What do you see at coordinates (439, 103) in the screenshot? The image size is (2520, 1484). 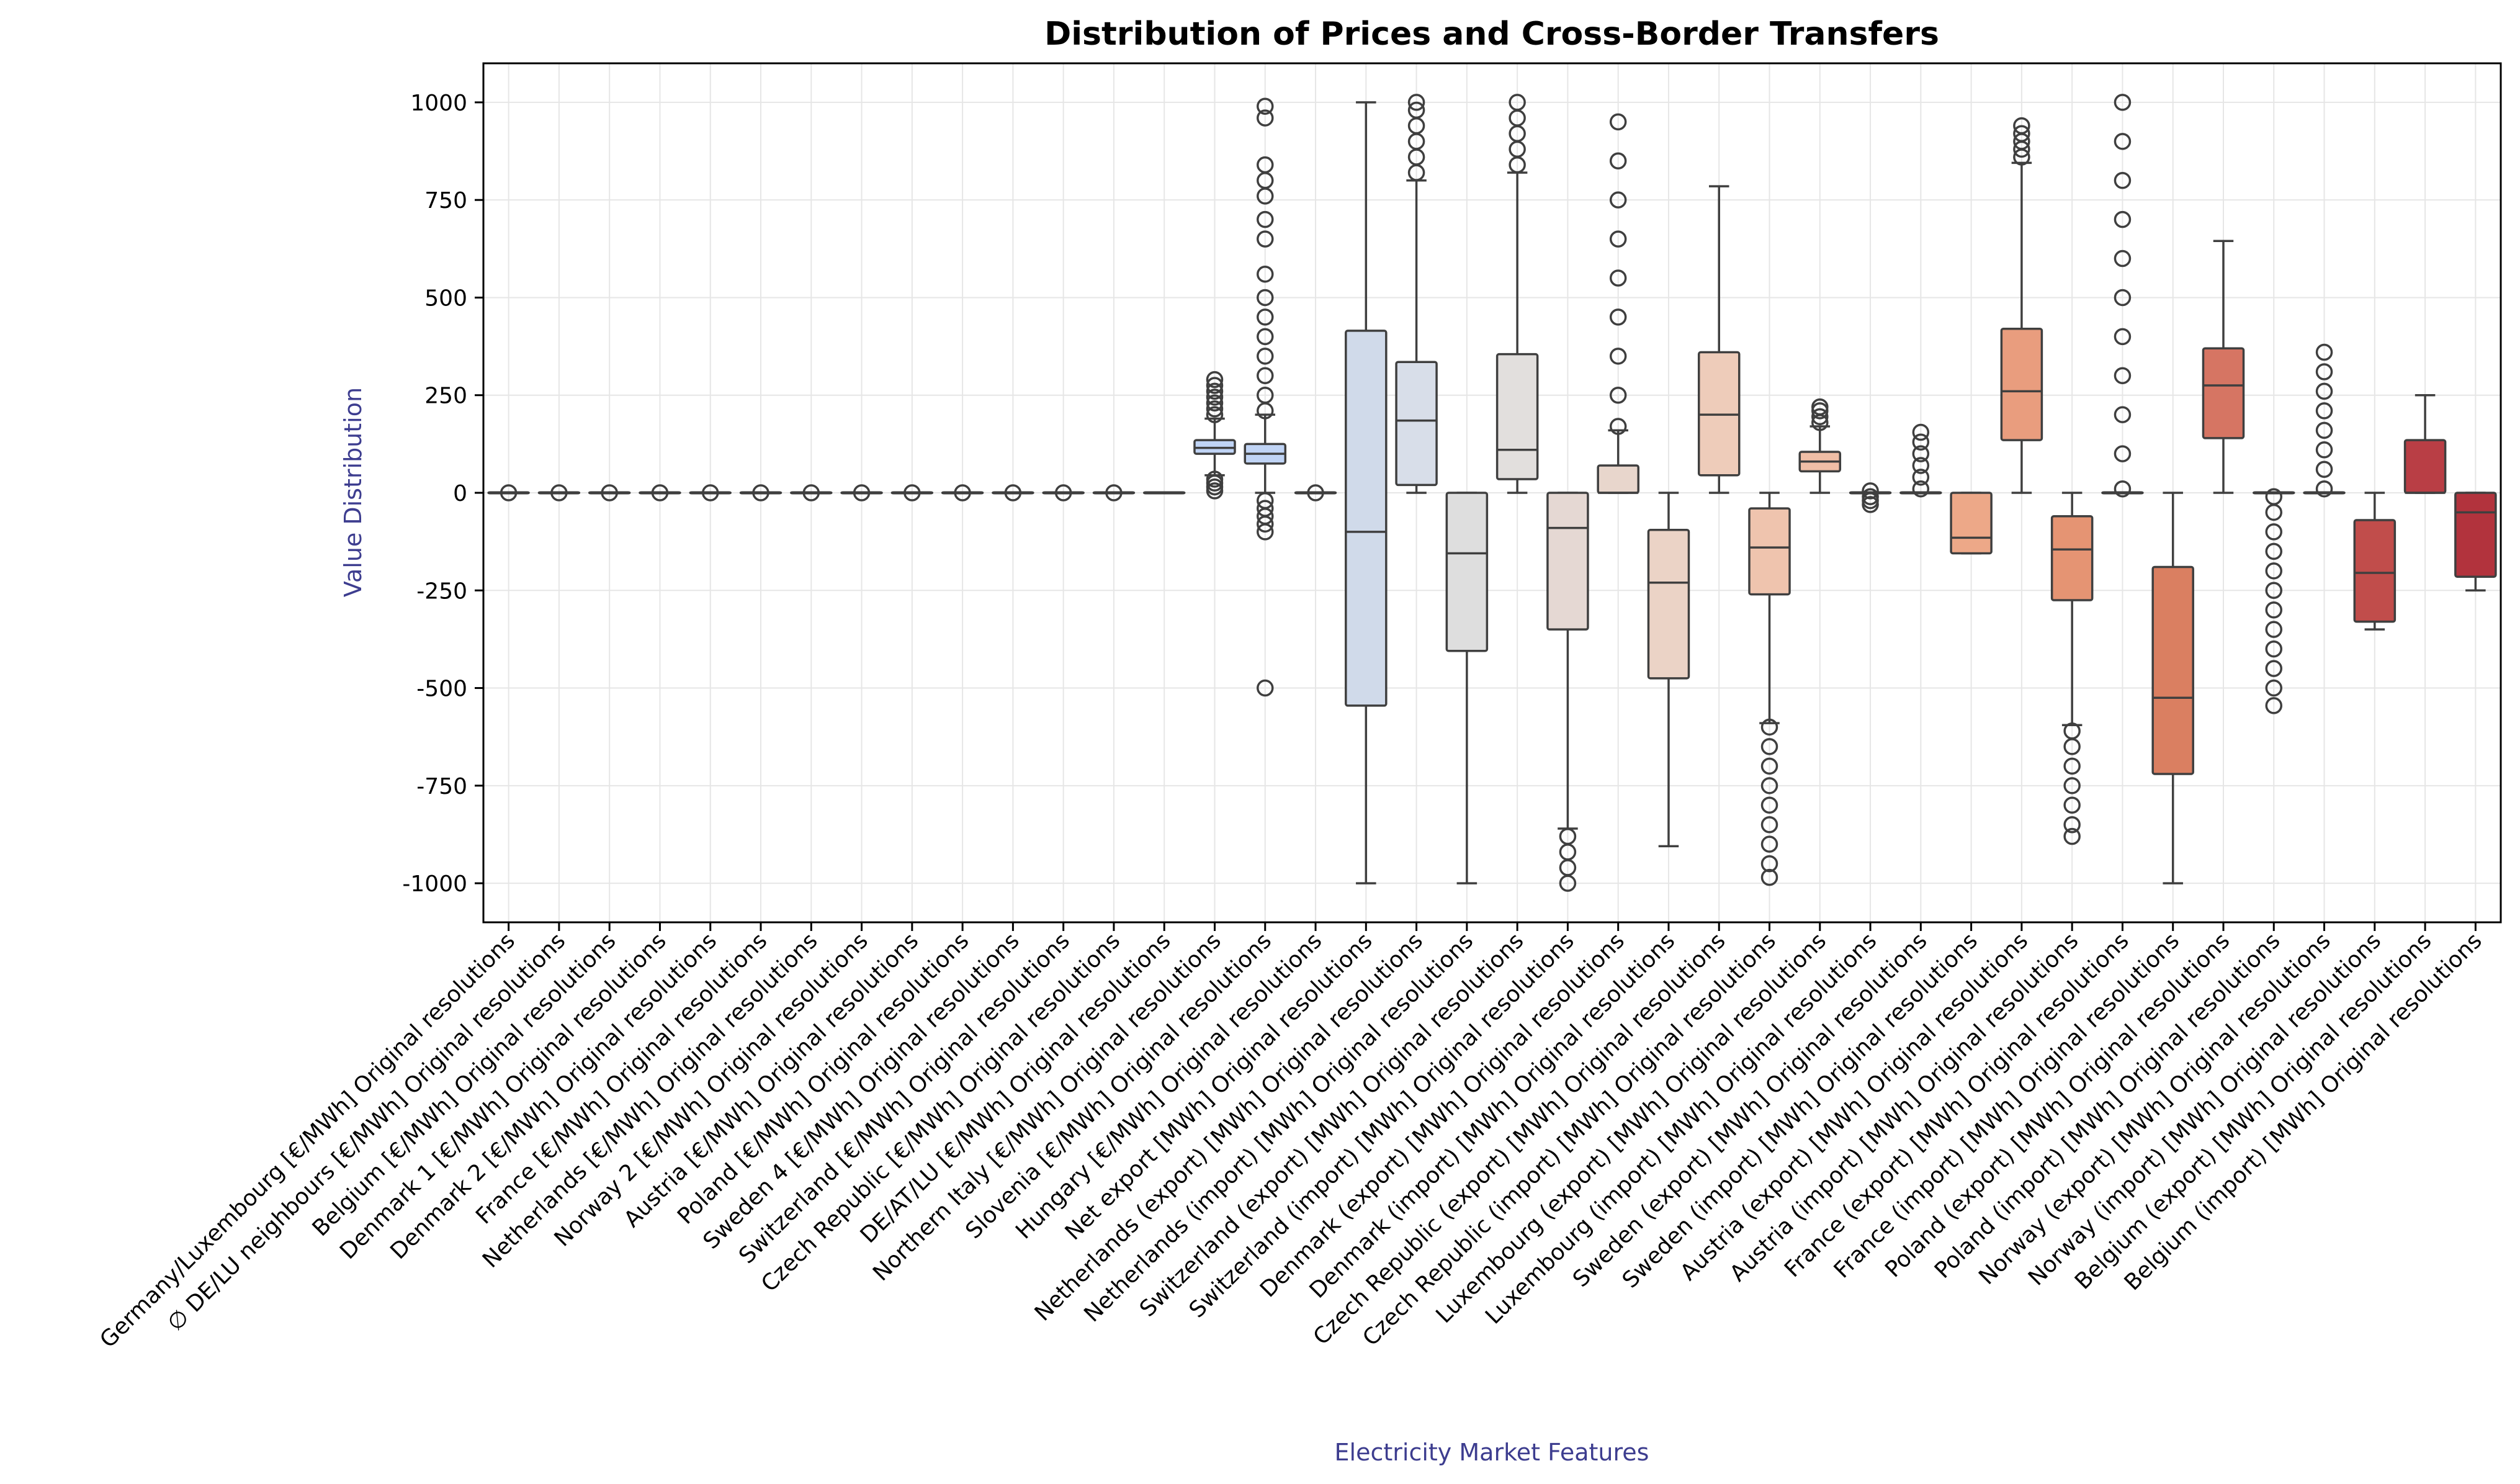 I see `y-tick-label: 1000` at bounding box center [439, 103].